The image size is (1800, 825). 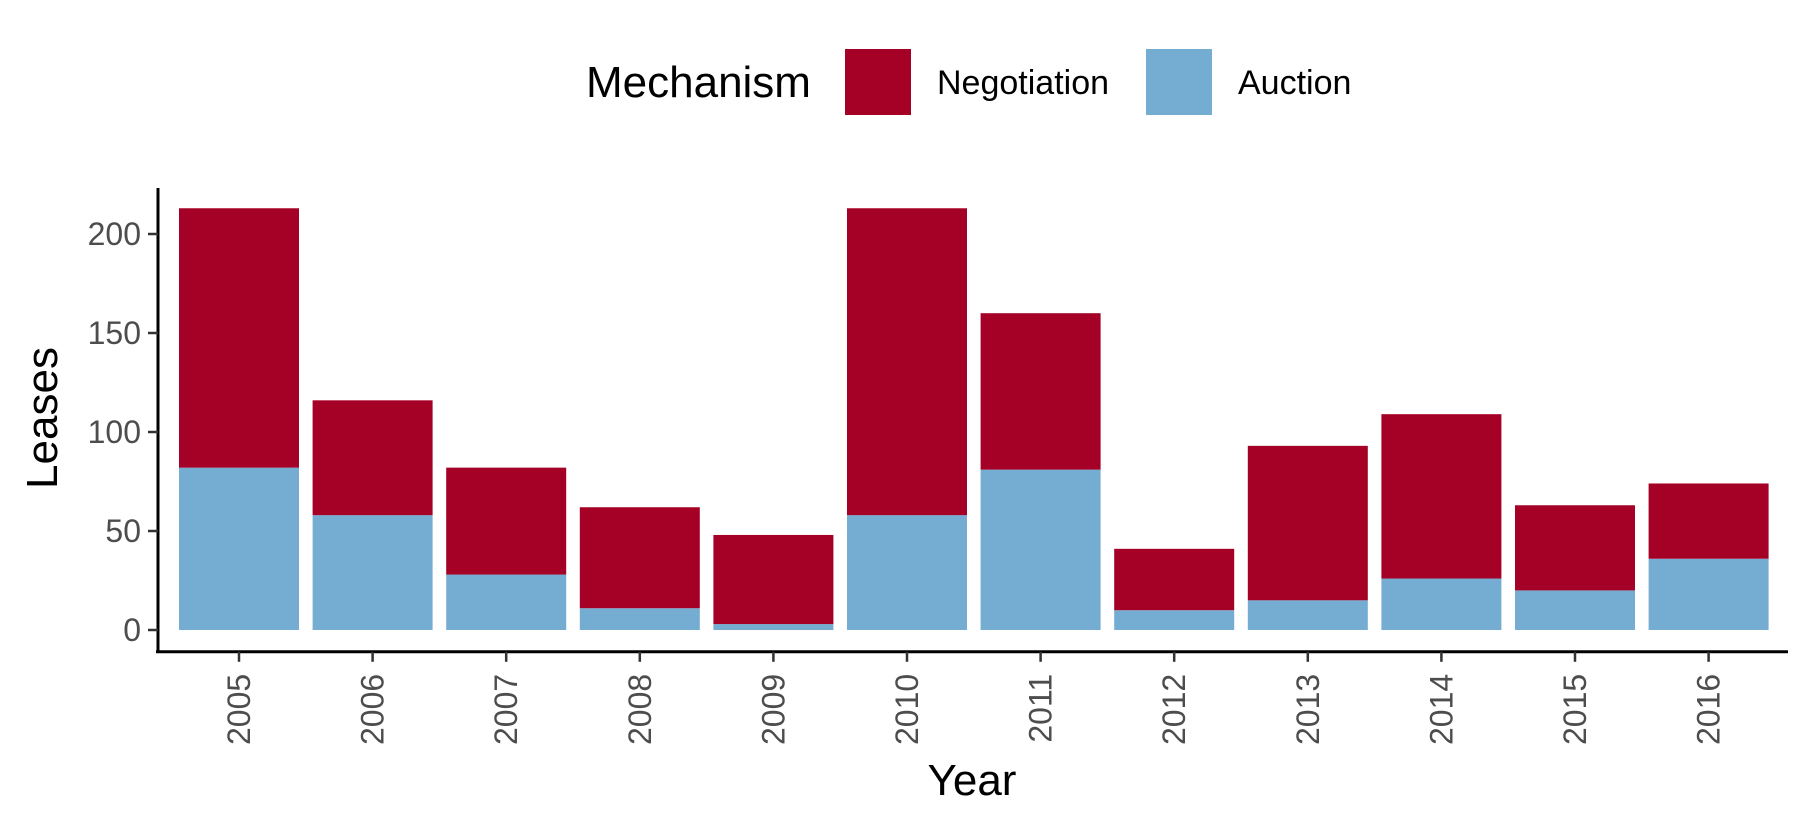 What do you see at coordinates (1041, 708) in the screenshot?
I see `x-tick-label-2011: 2011` at bounding box center [1041, 708].